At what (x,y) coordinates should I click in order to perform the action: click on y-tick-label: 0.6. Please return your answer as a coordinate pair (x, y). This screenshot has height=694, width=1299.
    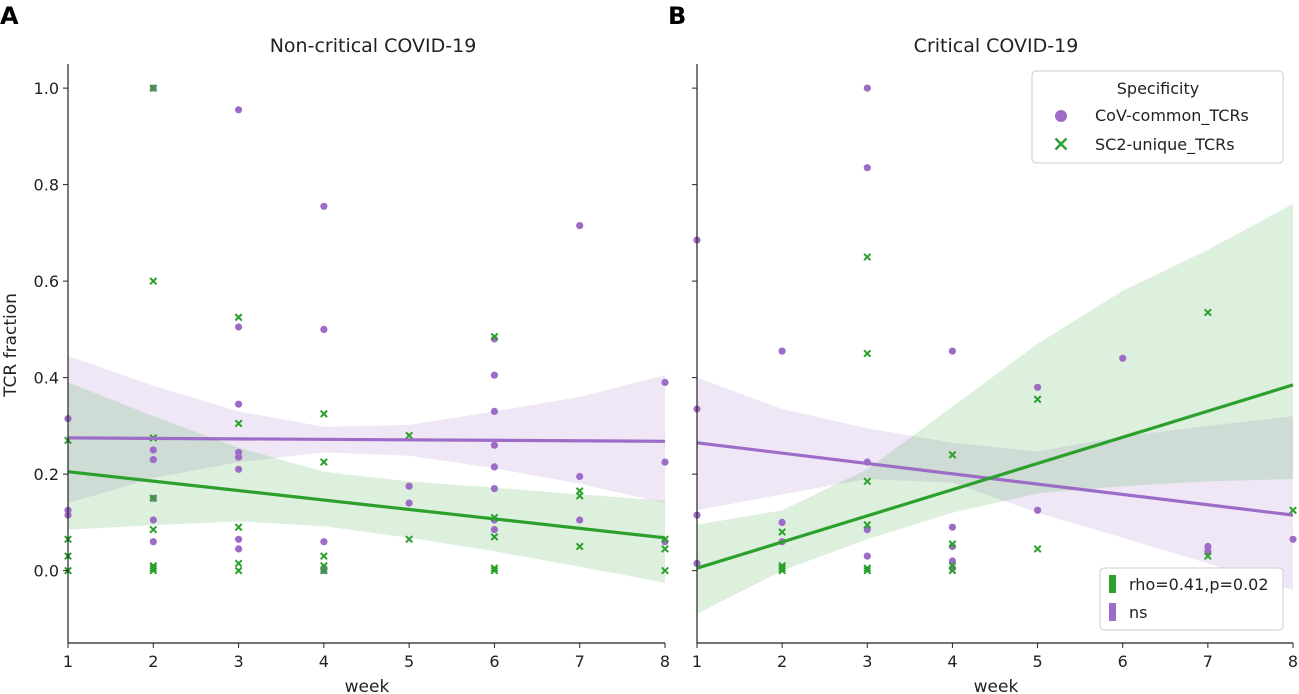
    Looking at the image, I should click on (46, 281).